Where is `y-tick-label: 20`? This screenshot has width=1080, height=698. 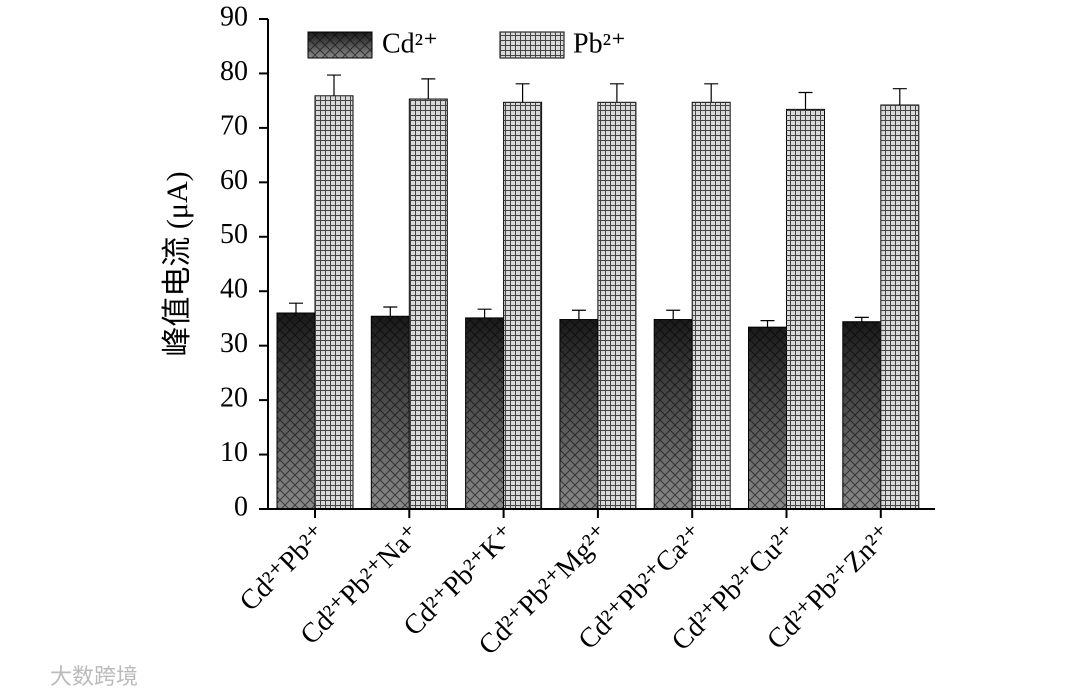 y-tick-label: 20 is located at coordinates (234, 398).